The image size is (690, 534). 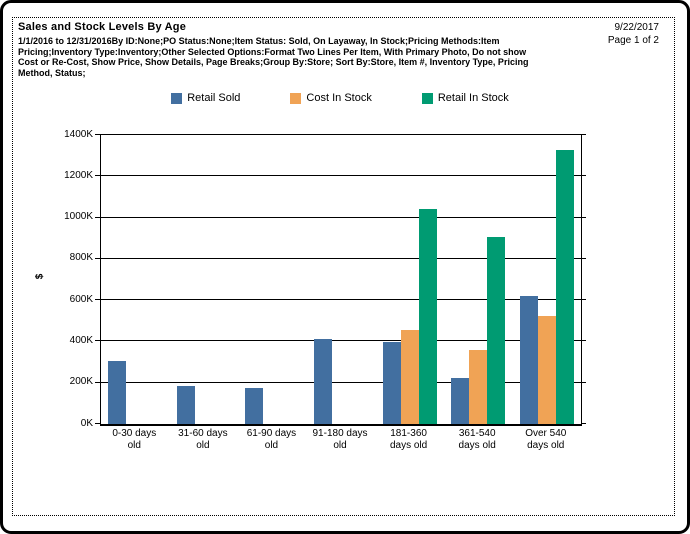 What do you see at coordinates (102, 27) in the screenshot?
I see `report-title: Sales and Stock Levels By Age` at bounding box center [102, 27].